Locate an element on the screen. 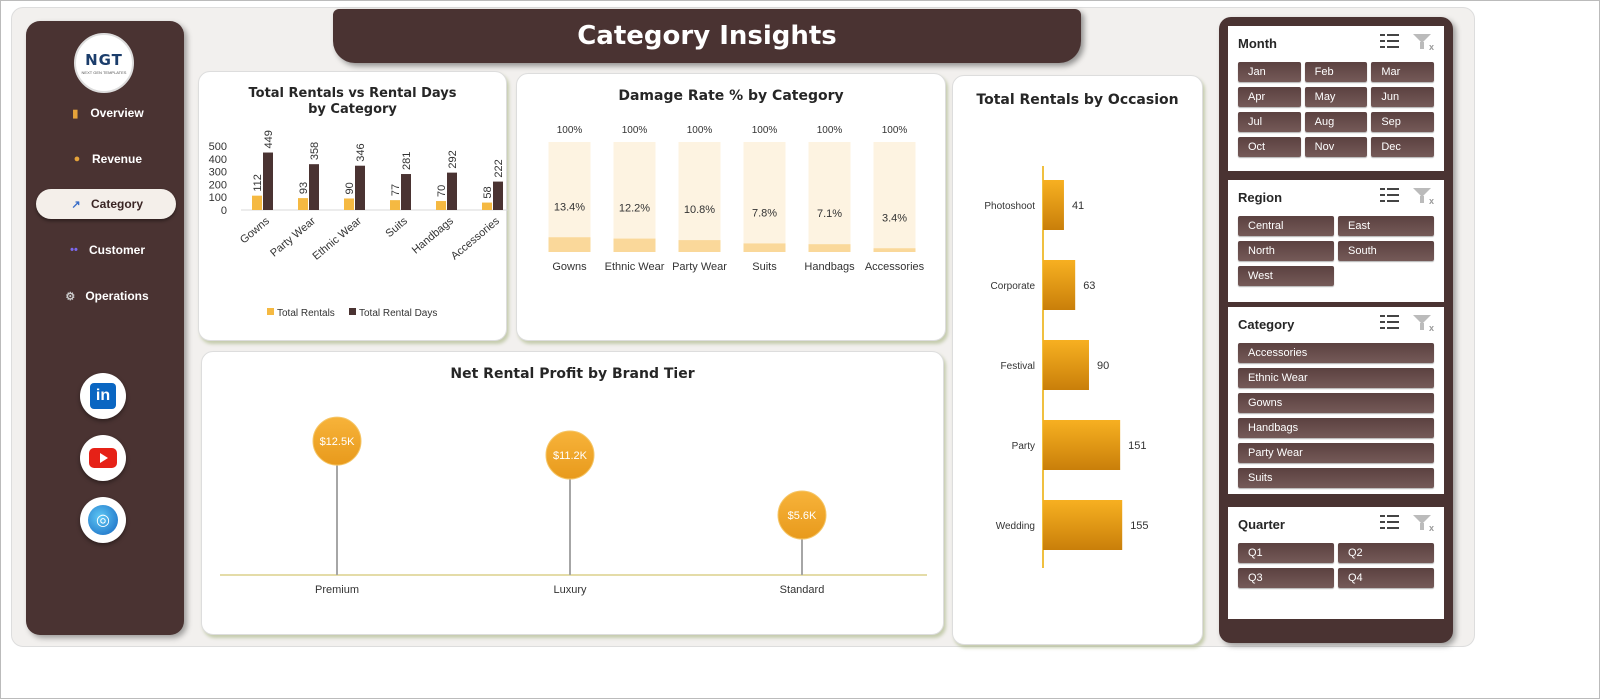 The width and height of the screenshot is (1600, 699). linkedin-link: in is located at coordinates (103, 396).